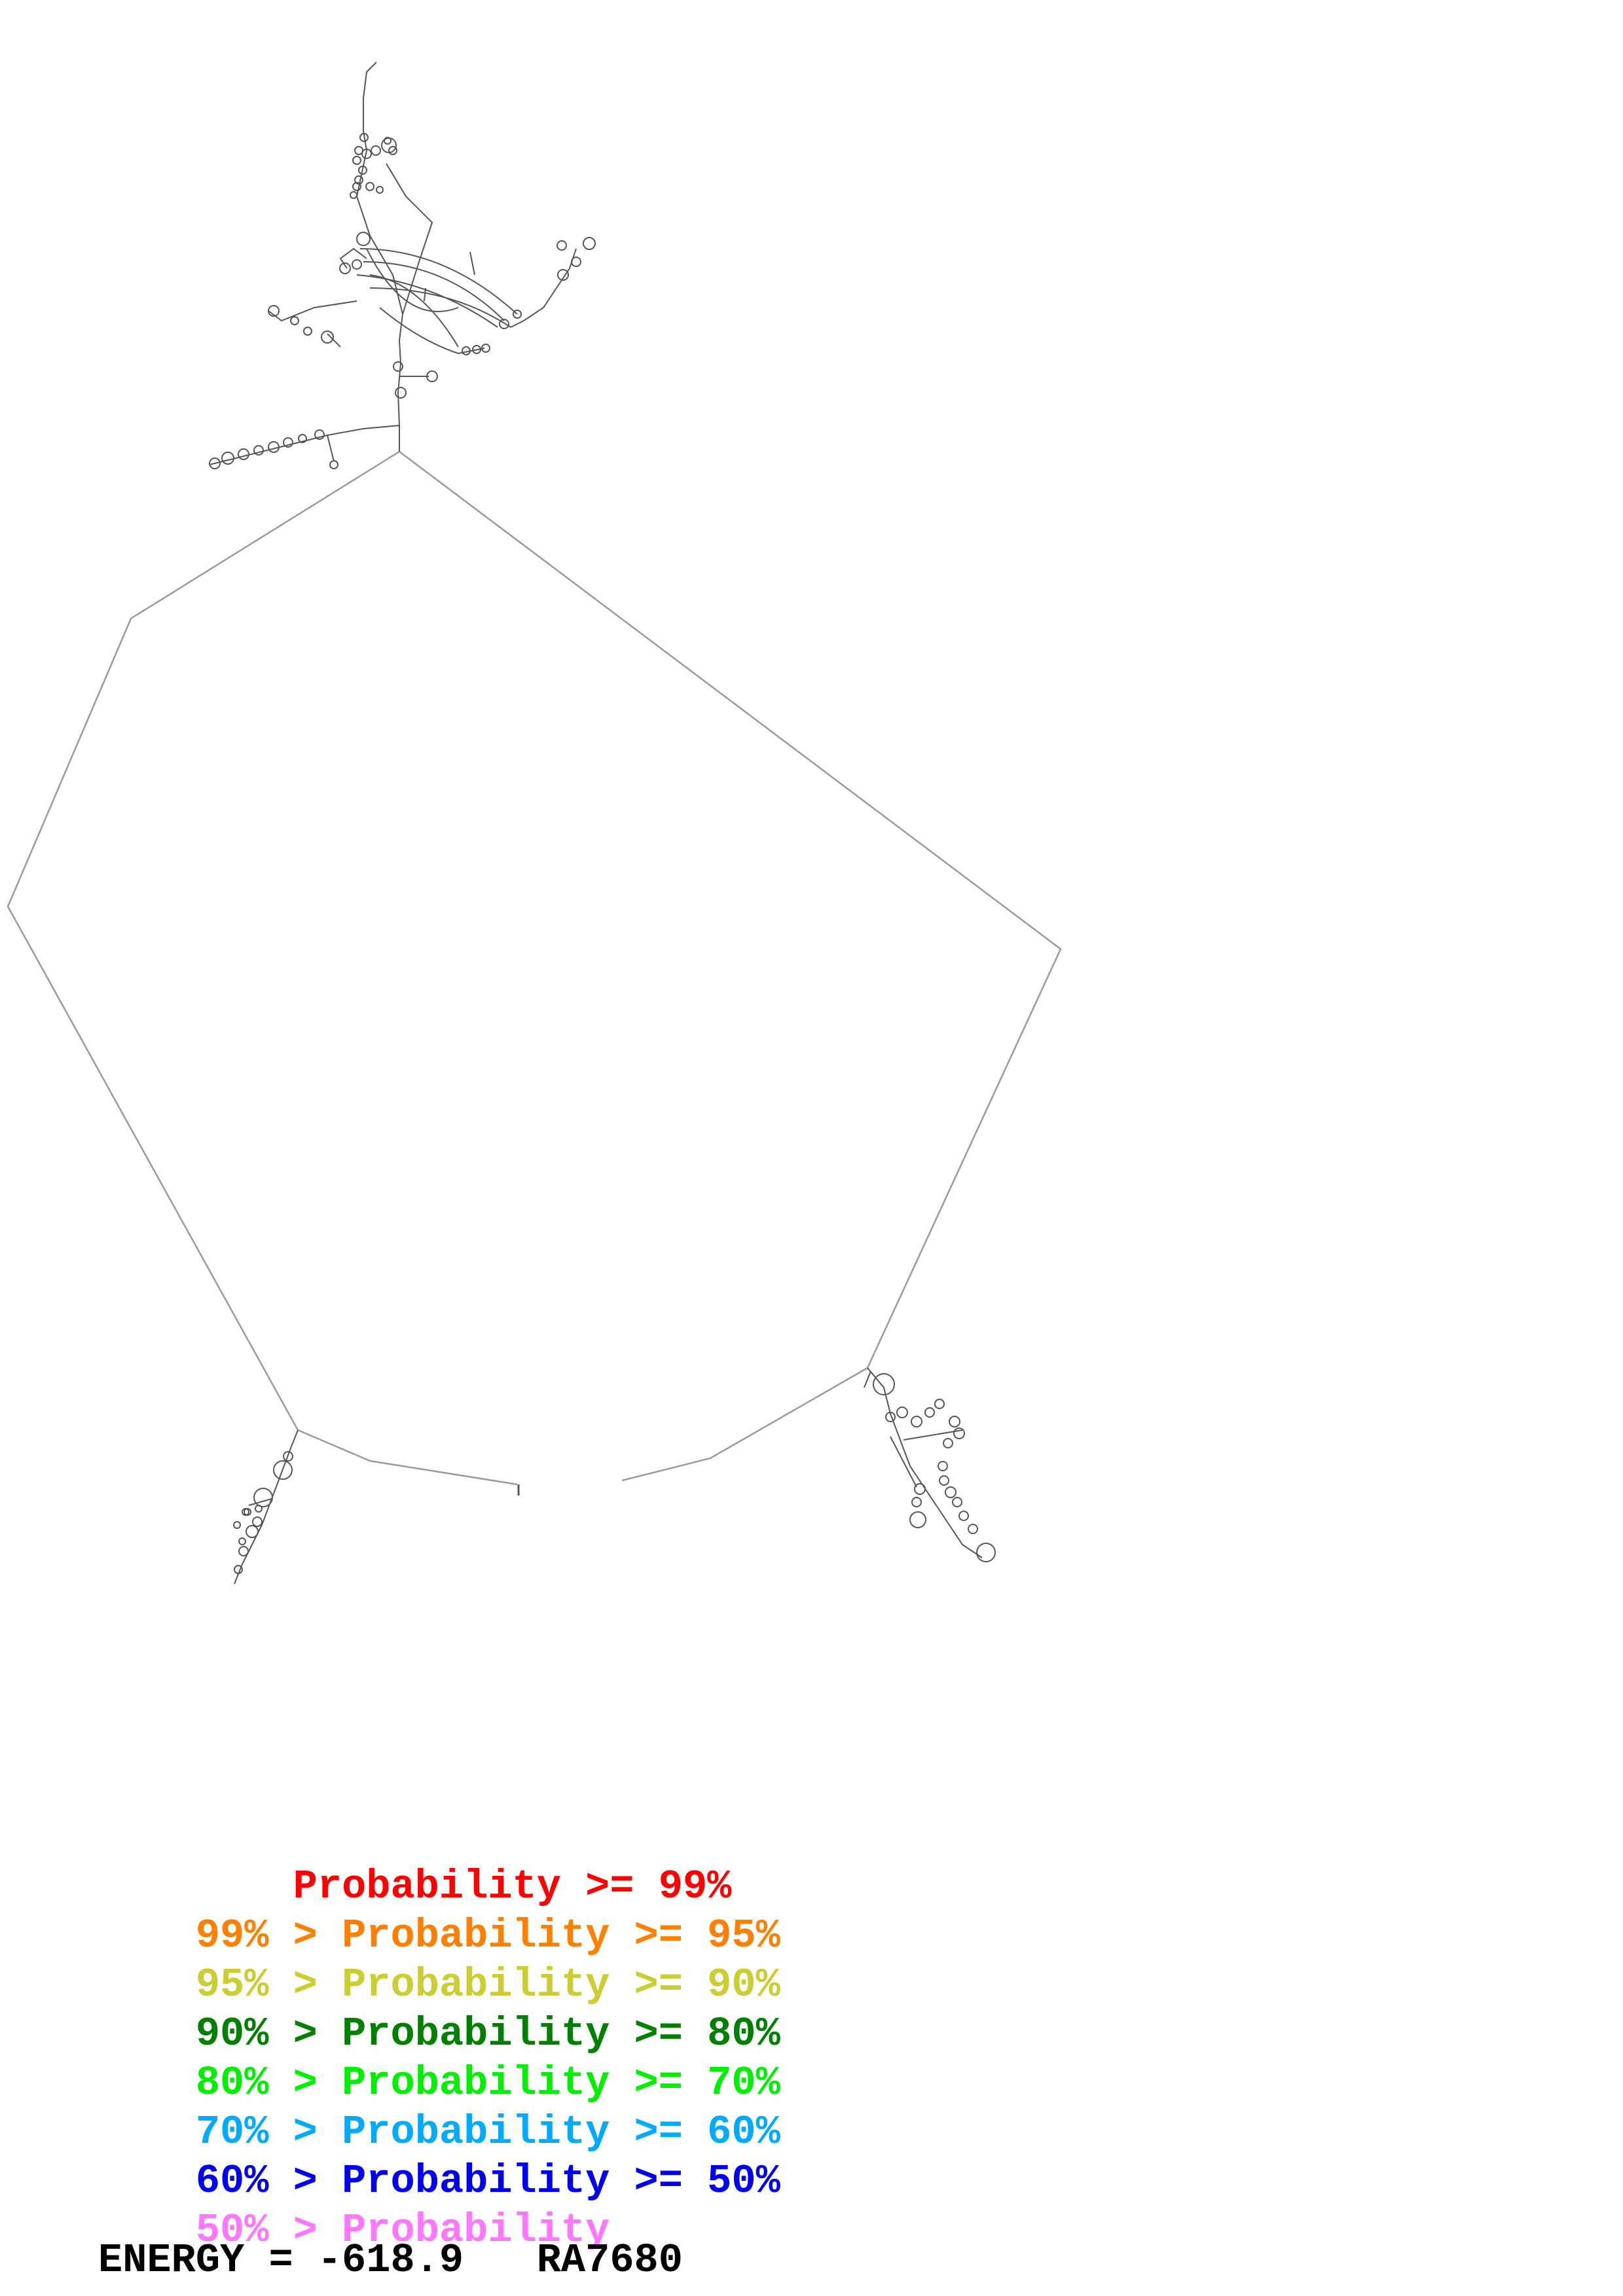 The height and width of the screenshot is (2296, 1623). I want to click on legend-line-60: 70% > Probability >= 60%, so click(439, 2132).